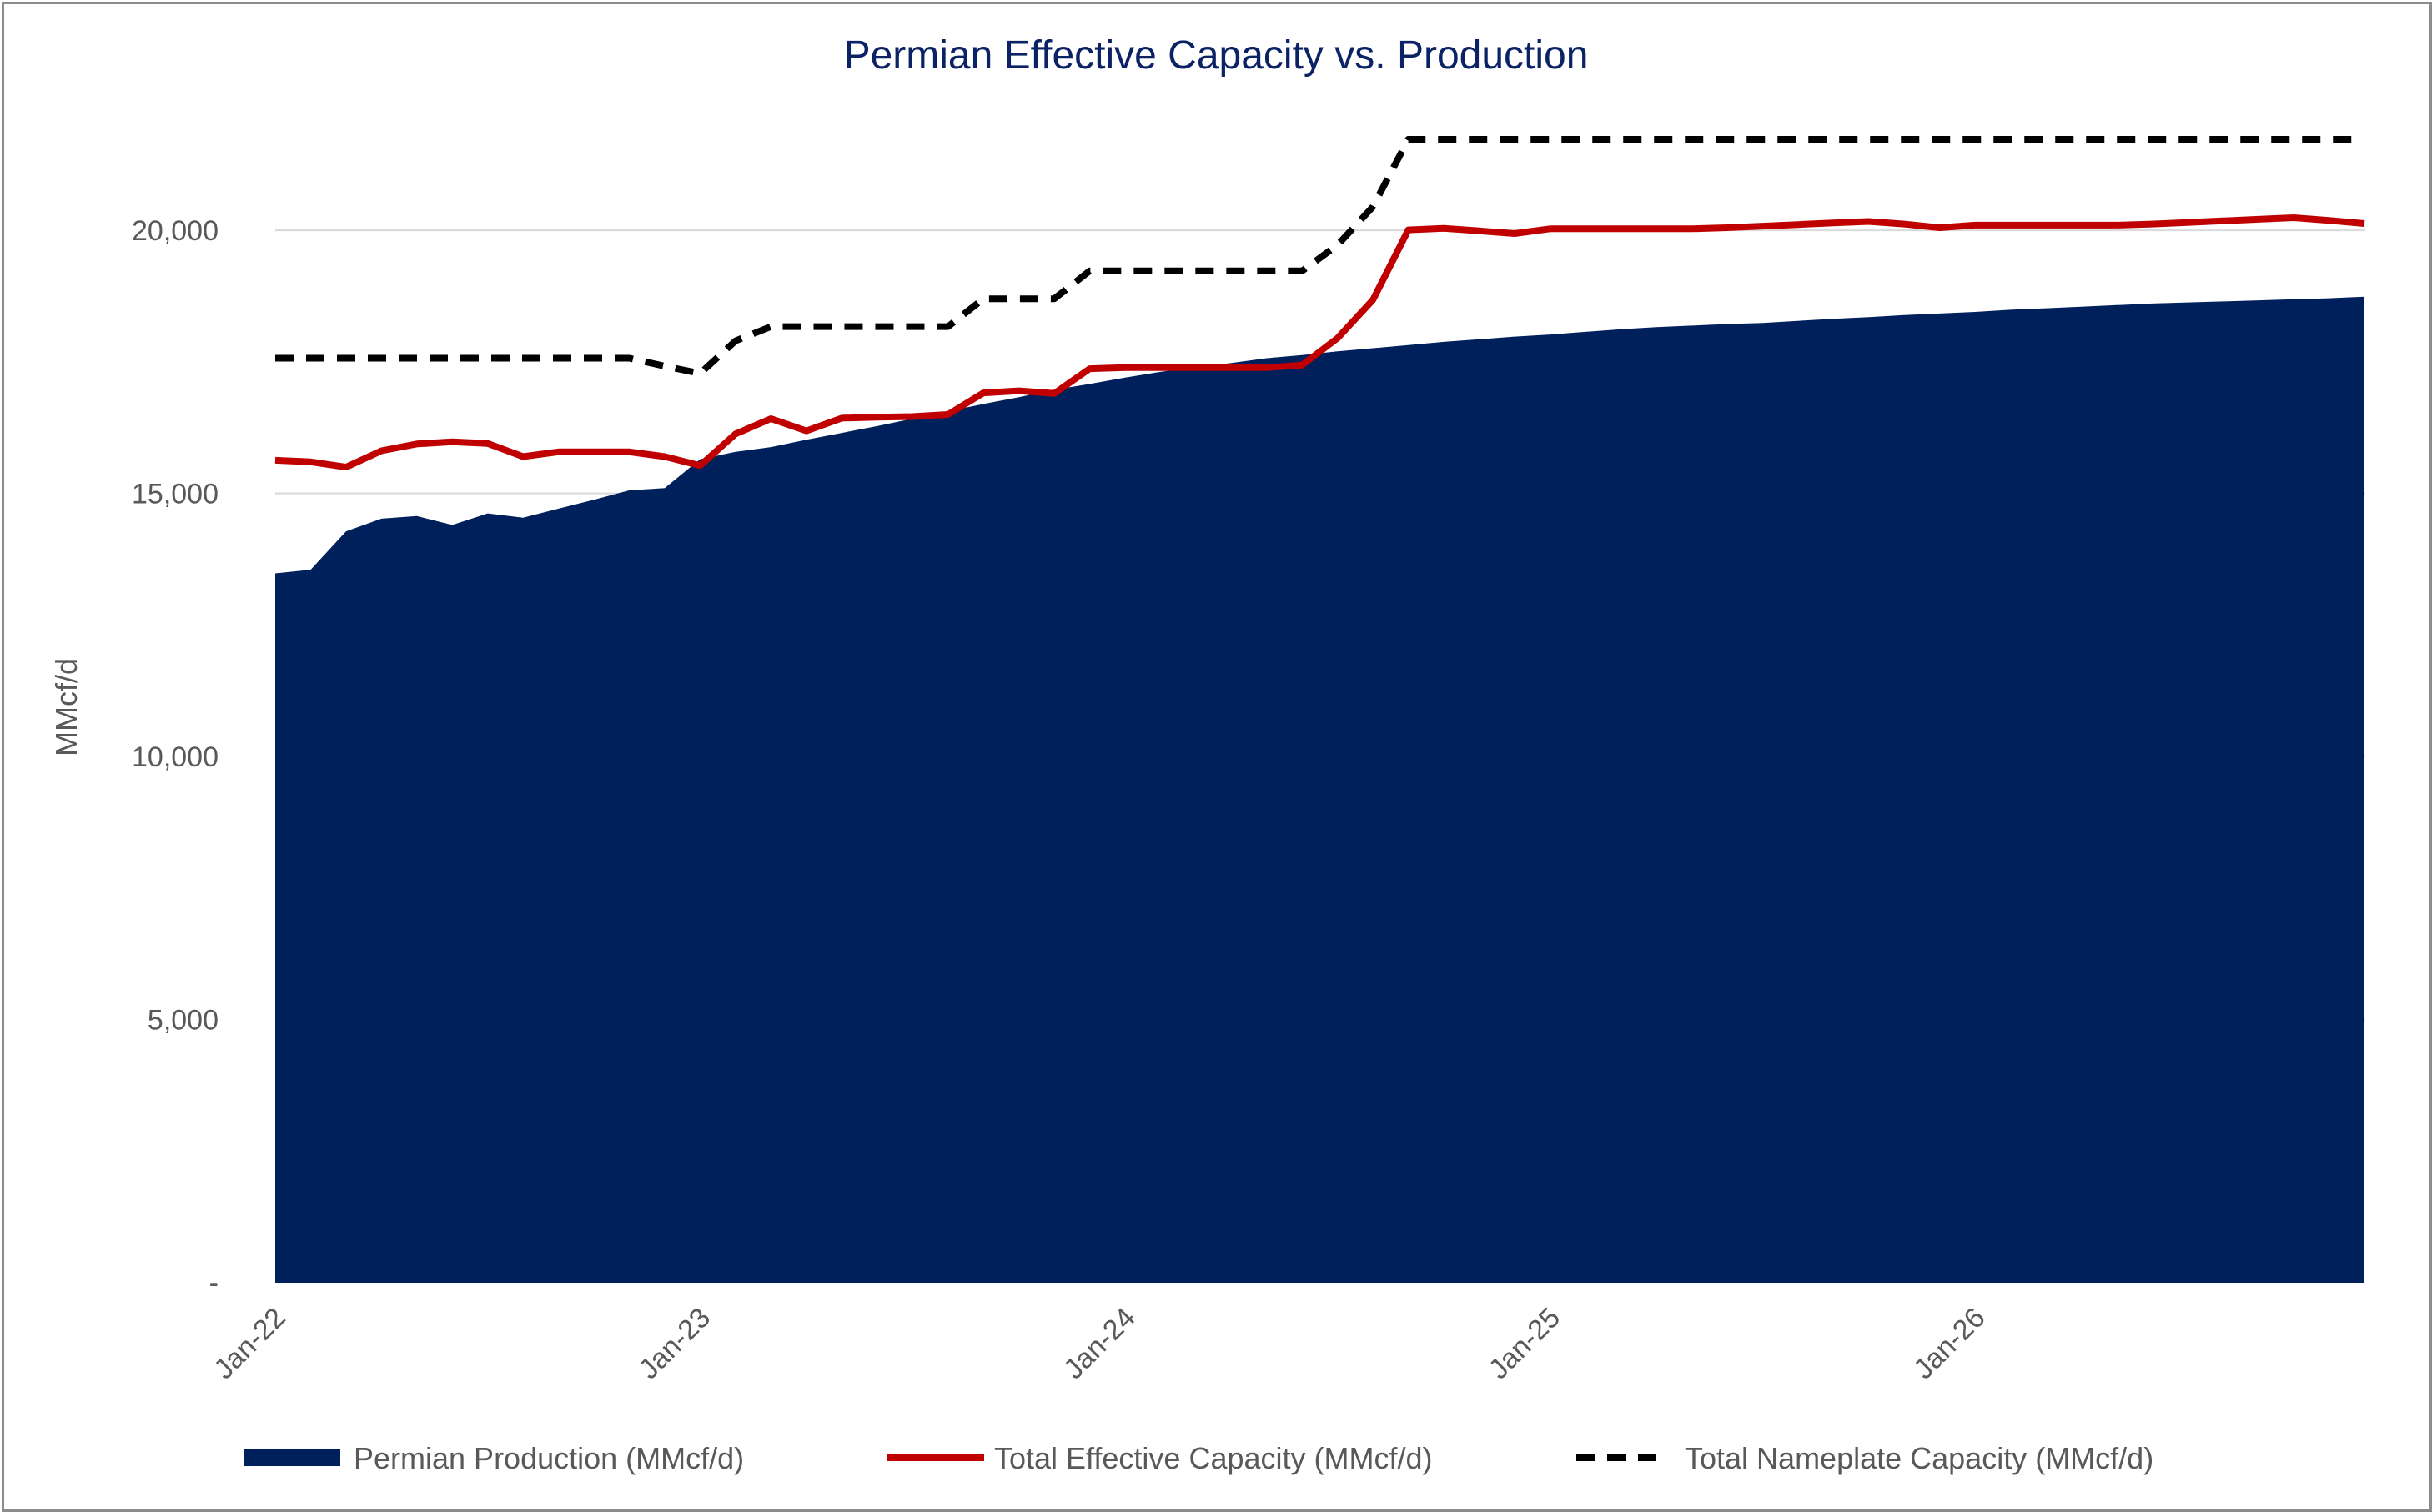 This screenshot has width=2432, height=1512. What do you see at coordinates (214, 1283) in the screenshot?
I see `y-tick-label: -` at bounding box center [214, 1283].